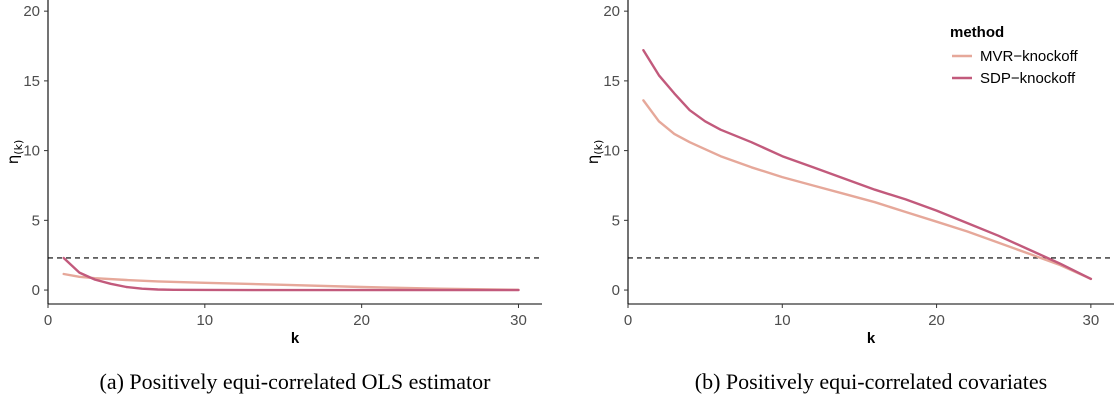 The width and height of the screenshot is (1115, 402). I want to click on series-line-mvr-knockoff, so click(291, 281).